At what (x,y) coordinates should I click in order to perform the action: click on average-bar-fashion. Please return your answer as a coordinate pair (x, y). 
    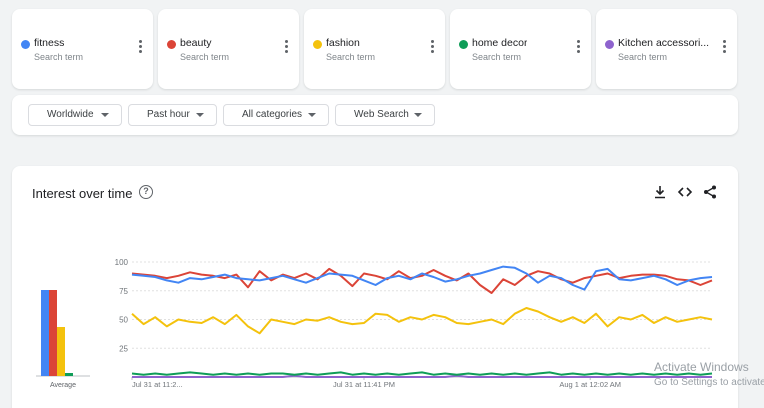
    Looking at the image, I should click on (61, 351).